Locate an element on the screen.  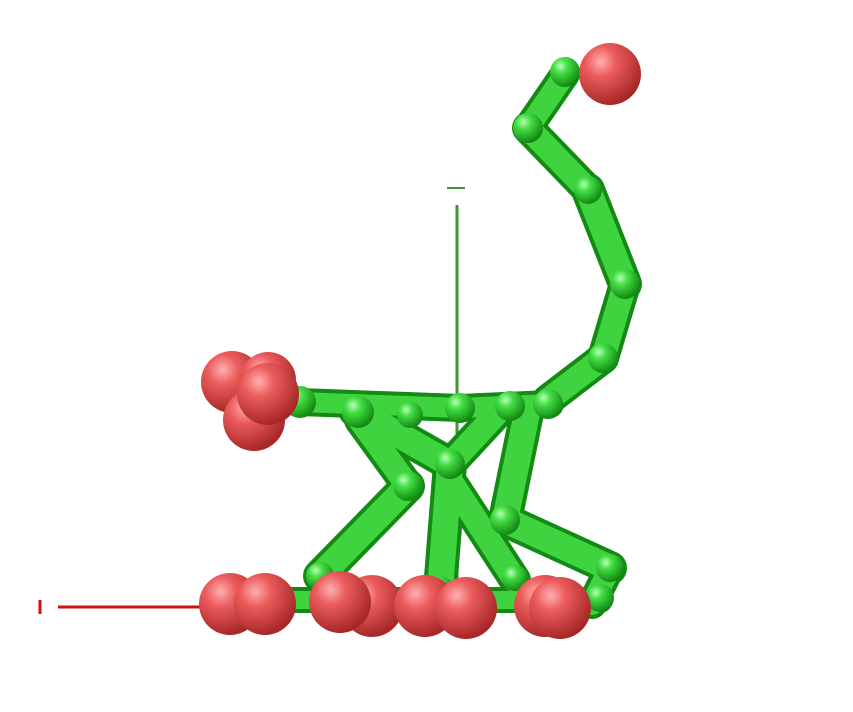
foot-sphere-3b is located at coordinates (466, 608).